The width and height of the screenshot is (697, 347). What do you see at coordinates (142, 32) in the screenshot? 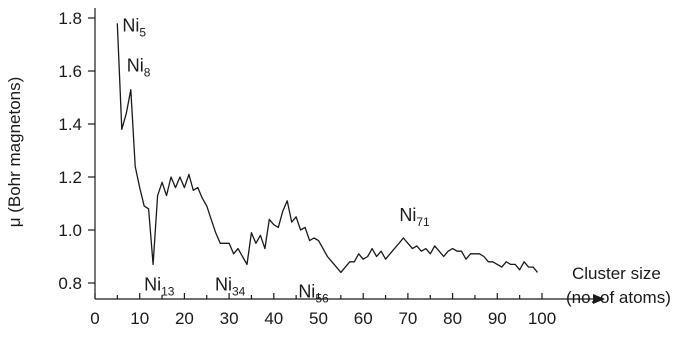
I see `annotation-subscript: 5` at bounding box center [142, 32].